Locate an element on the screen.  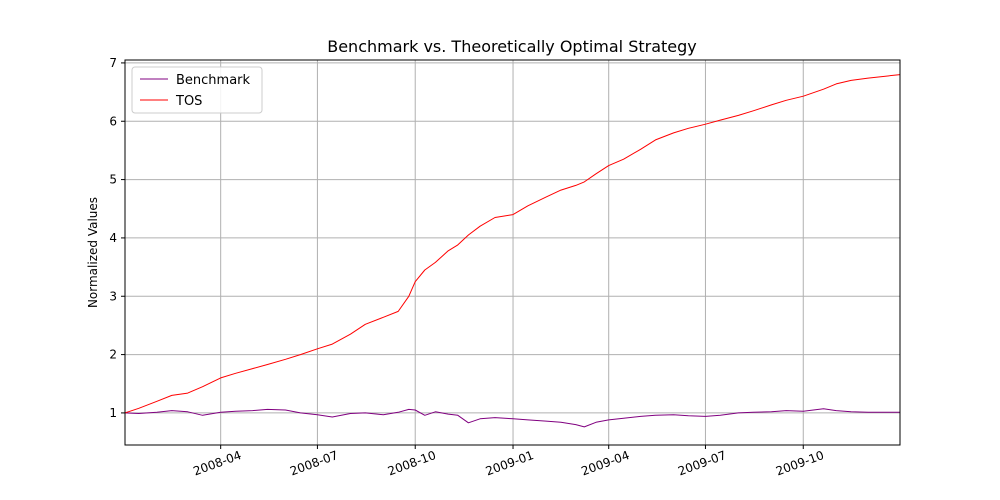
y-tick-label: 6 is located at coordinates (113, 121).